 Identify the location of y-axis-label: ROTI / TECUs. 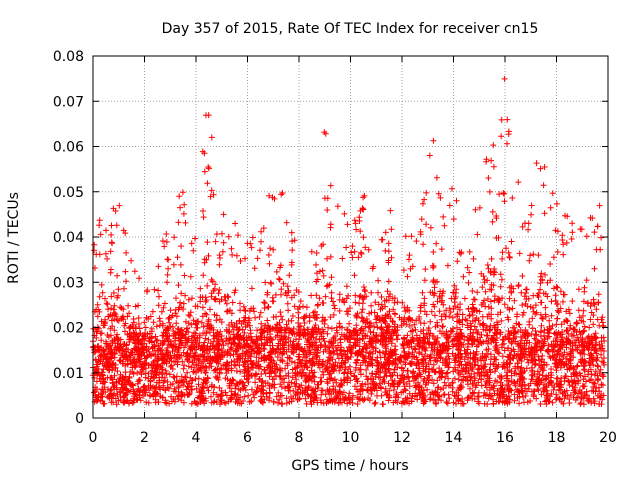
(14, 238).